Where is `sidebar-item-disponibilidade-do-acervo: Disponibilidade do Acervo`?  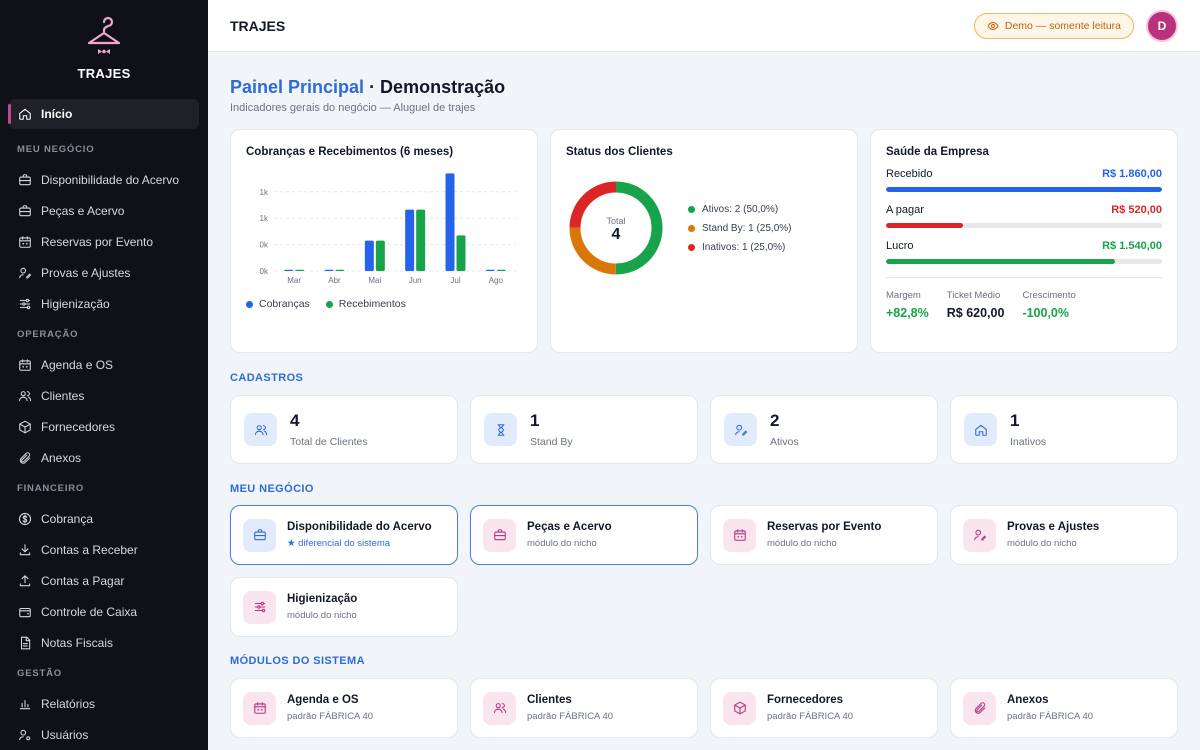 sidebar-item-disponibilidade-do-acervo: Disponibilidade do Acervo is located at coordinates (104, 179).